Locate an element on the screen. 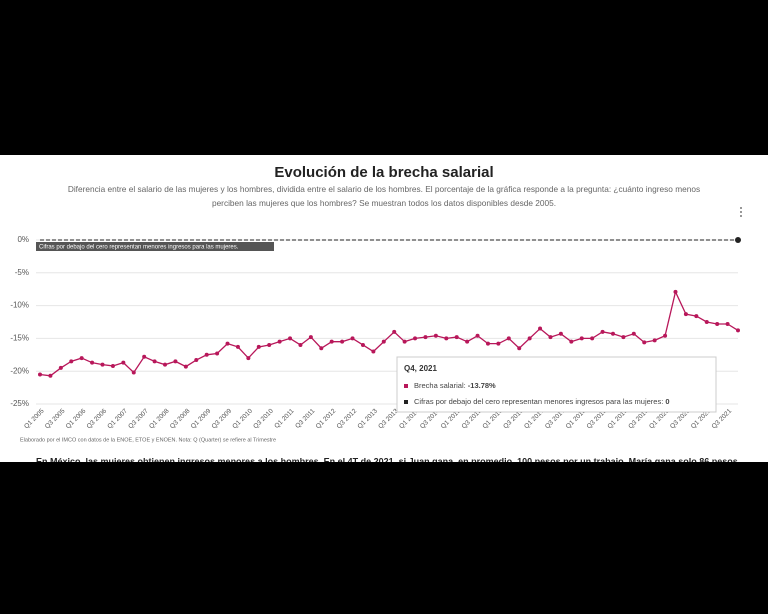 This screenshot has width=768, height=614. y-tick-label: 0% is located at coordinates (23, 239).